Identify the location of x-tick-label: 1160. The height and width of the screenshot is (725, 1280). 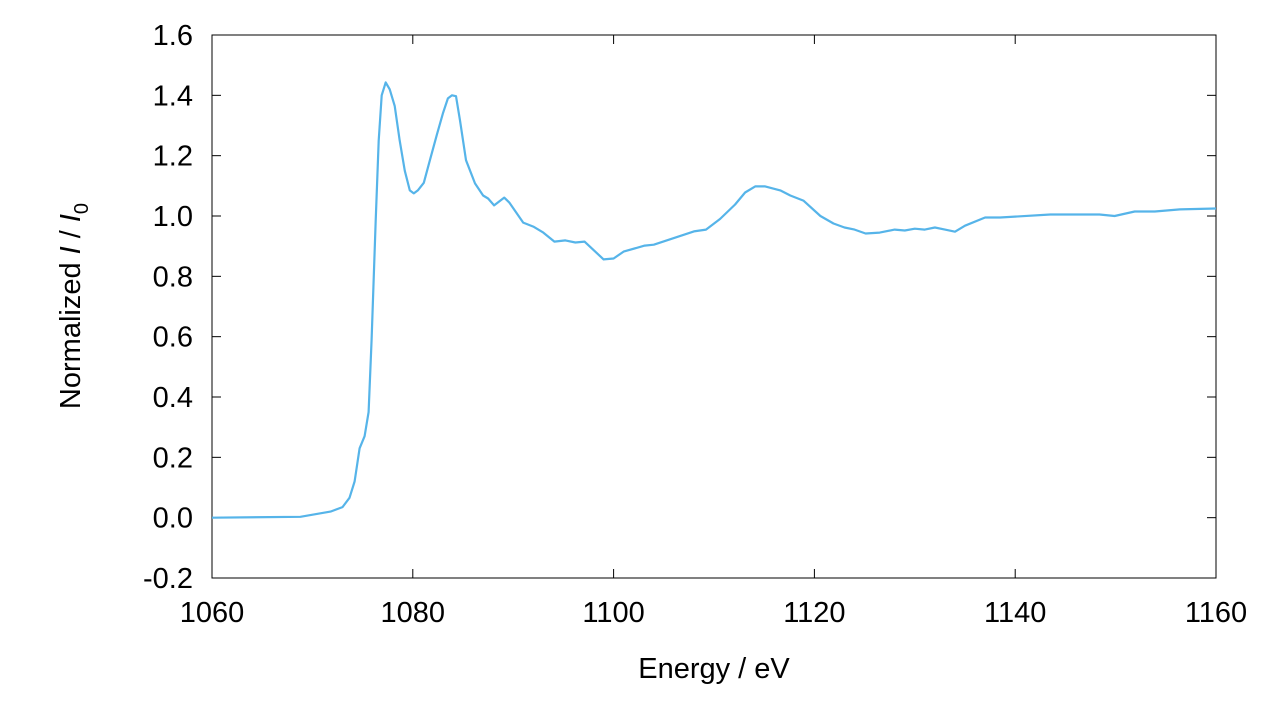
(1216, 613).